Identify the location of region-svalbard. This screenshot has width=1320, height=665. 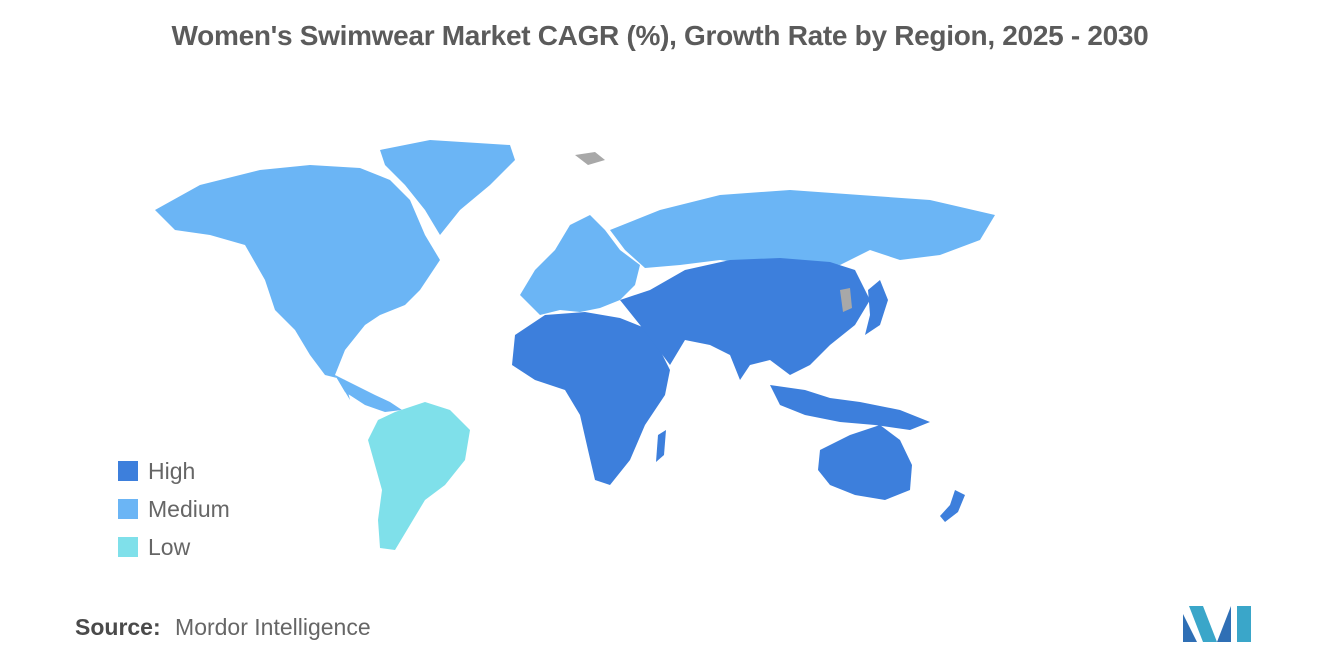
(590, 158).